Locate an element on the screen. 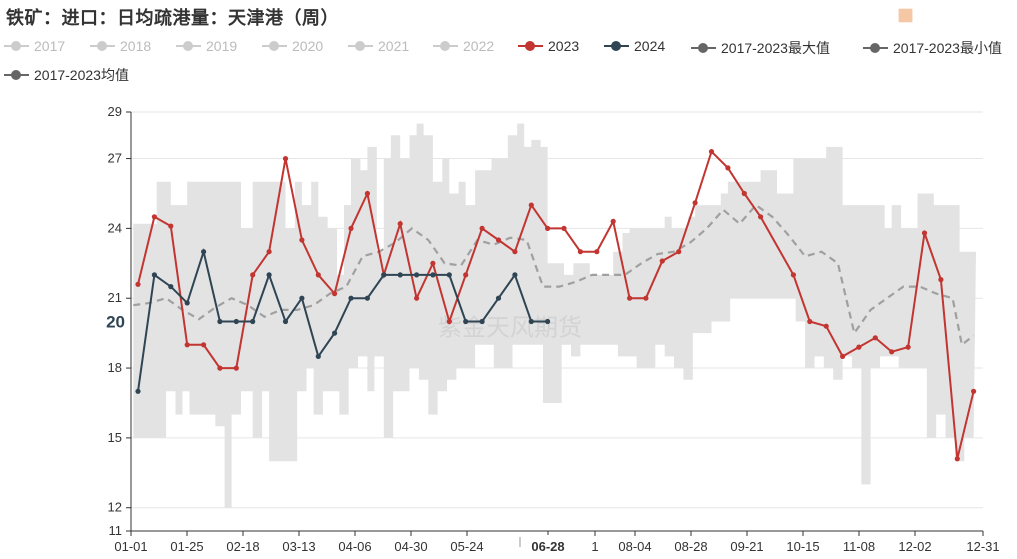  legend-item-2023: 2023 is located at coordinates (548, 46).